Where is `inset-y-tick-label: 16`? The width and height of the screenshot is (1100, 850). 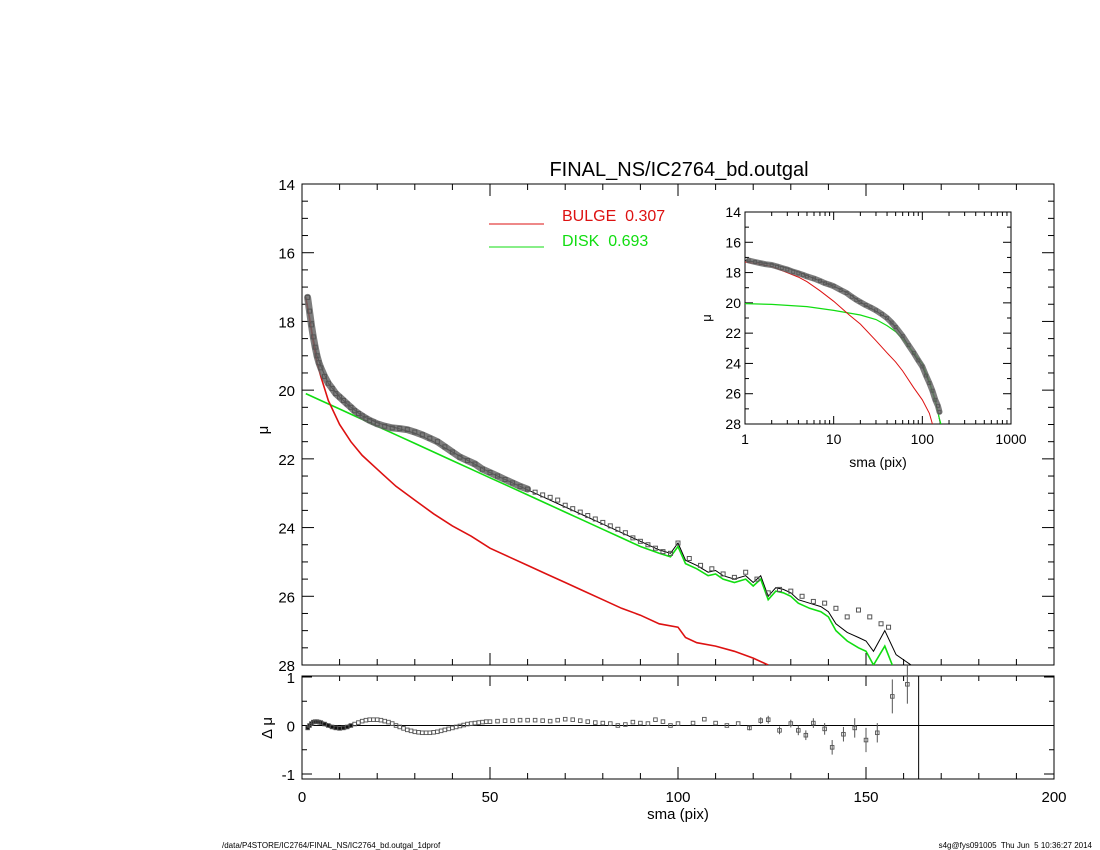
inset-y-tick-label: 16 is located at coordinates (733, 242).